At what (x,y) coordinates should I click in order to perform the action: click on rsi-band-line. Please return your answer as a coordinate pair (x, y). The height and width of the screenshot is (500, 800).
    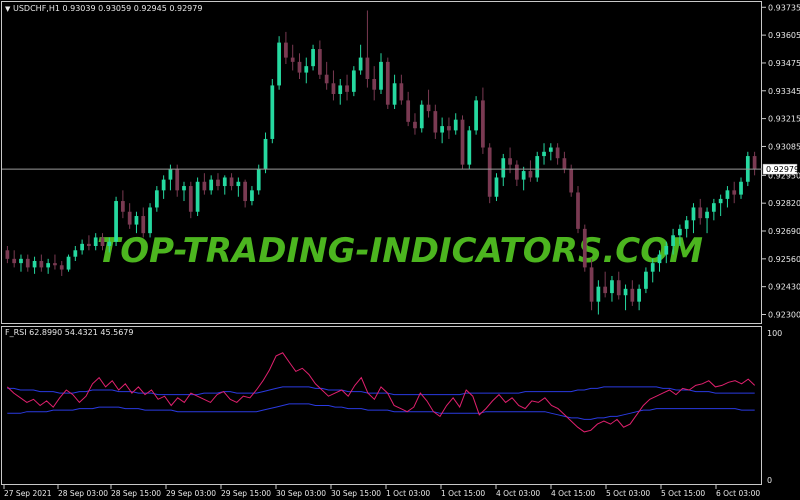
    Looking at the image, I should click on (381, 391).